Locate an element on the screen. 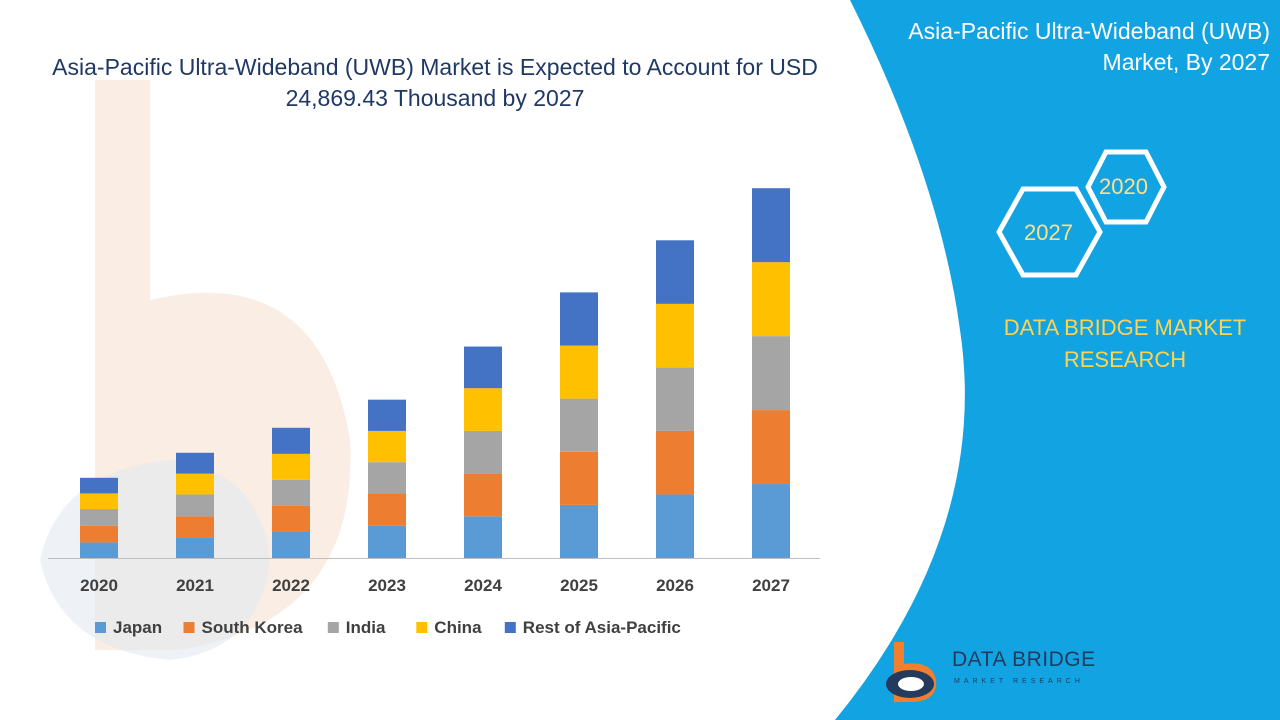 This screenshot has height=720, width=1280. x-tick-label: 2021 is located at coordinates (195, 585).